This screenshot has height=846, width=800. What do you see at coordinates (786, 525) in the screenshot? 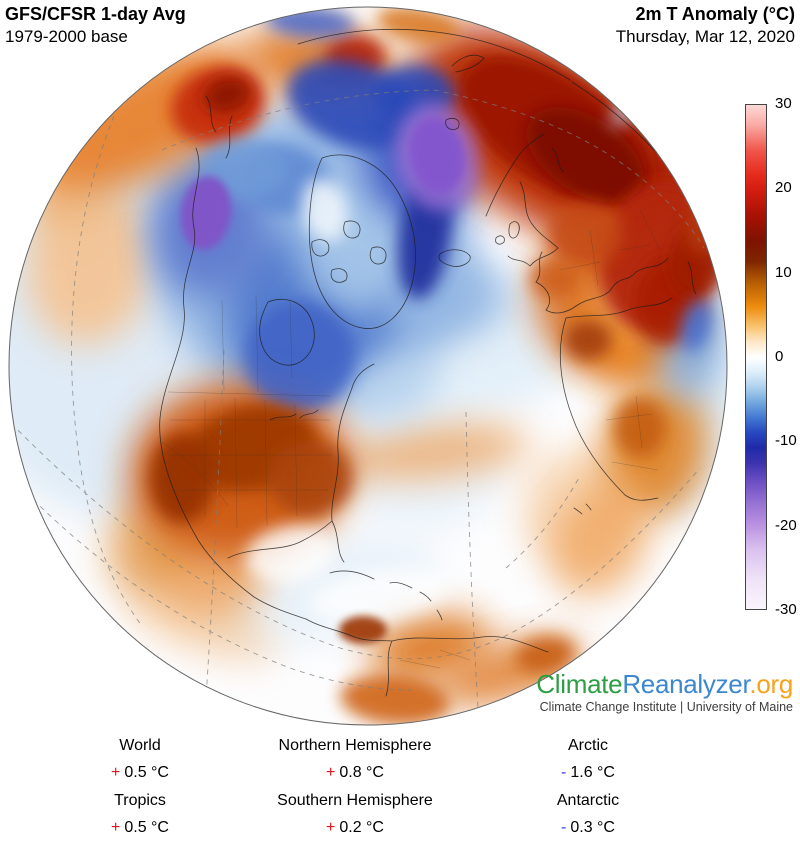
I see `colorbar-tick-n20: -20` at bounding box center [786, 525].